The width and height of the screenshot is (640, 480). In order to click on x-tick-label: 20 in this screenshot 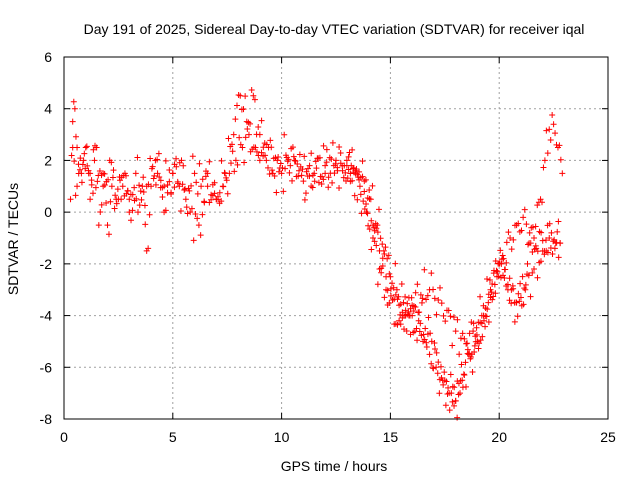, I will do `click(499, 437)`.